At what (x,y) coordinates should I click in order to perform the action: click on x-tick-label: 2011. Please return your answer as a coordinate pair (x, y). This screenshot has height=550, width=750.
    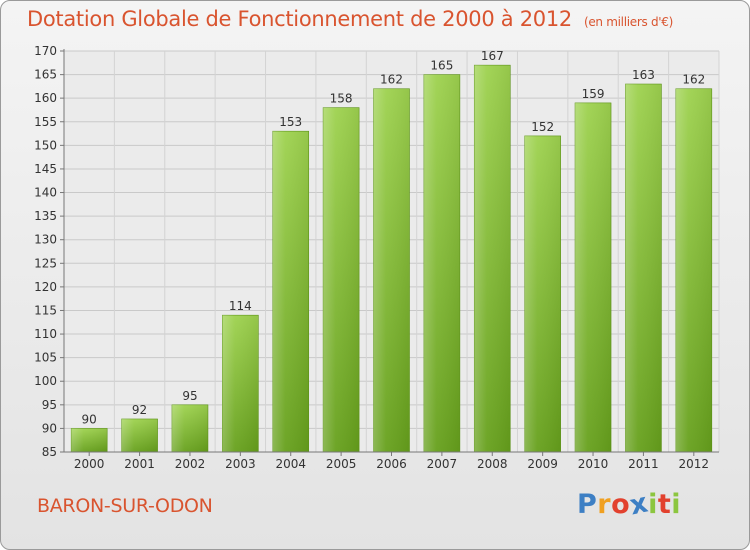
    Looking at the image, I should click on (643, 464).